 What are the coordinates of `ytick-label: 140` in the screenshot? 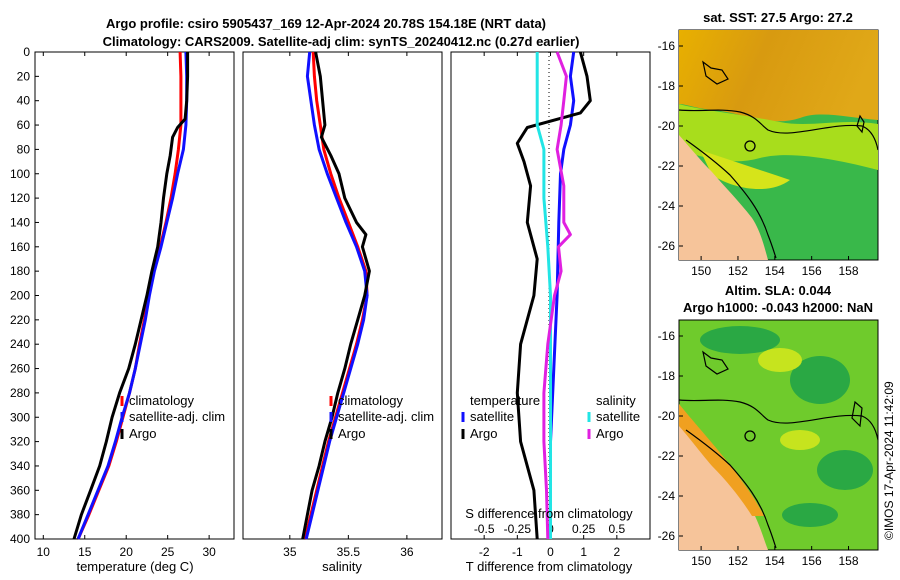 It's located at (20, 222).